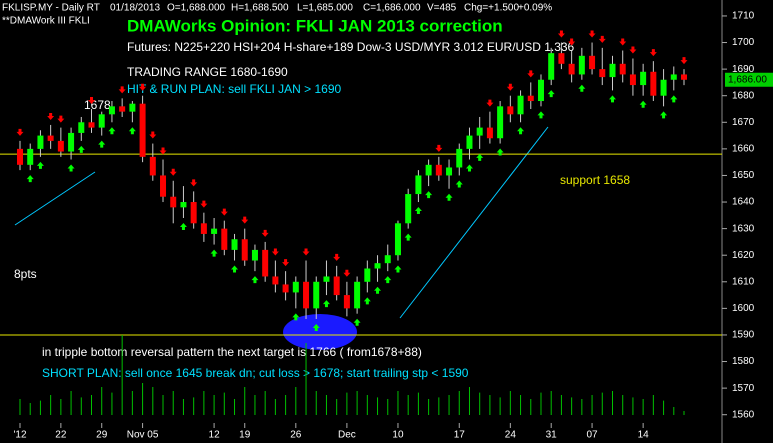 The height and width of the screenshot is (443, 773). Describe the element at coordinates (196, 8) in the screenshot. I see `header-field: O=1,688.000` at that location.